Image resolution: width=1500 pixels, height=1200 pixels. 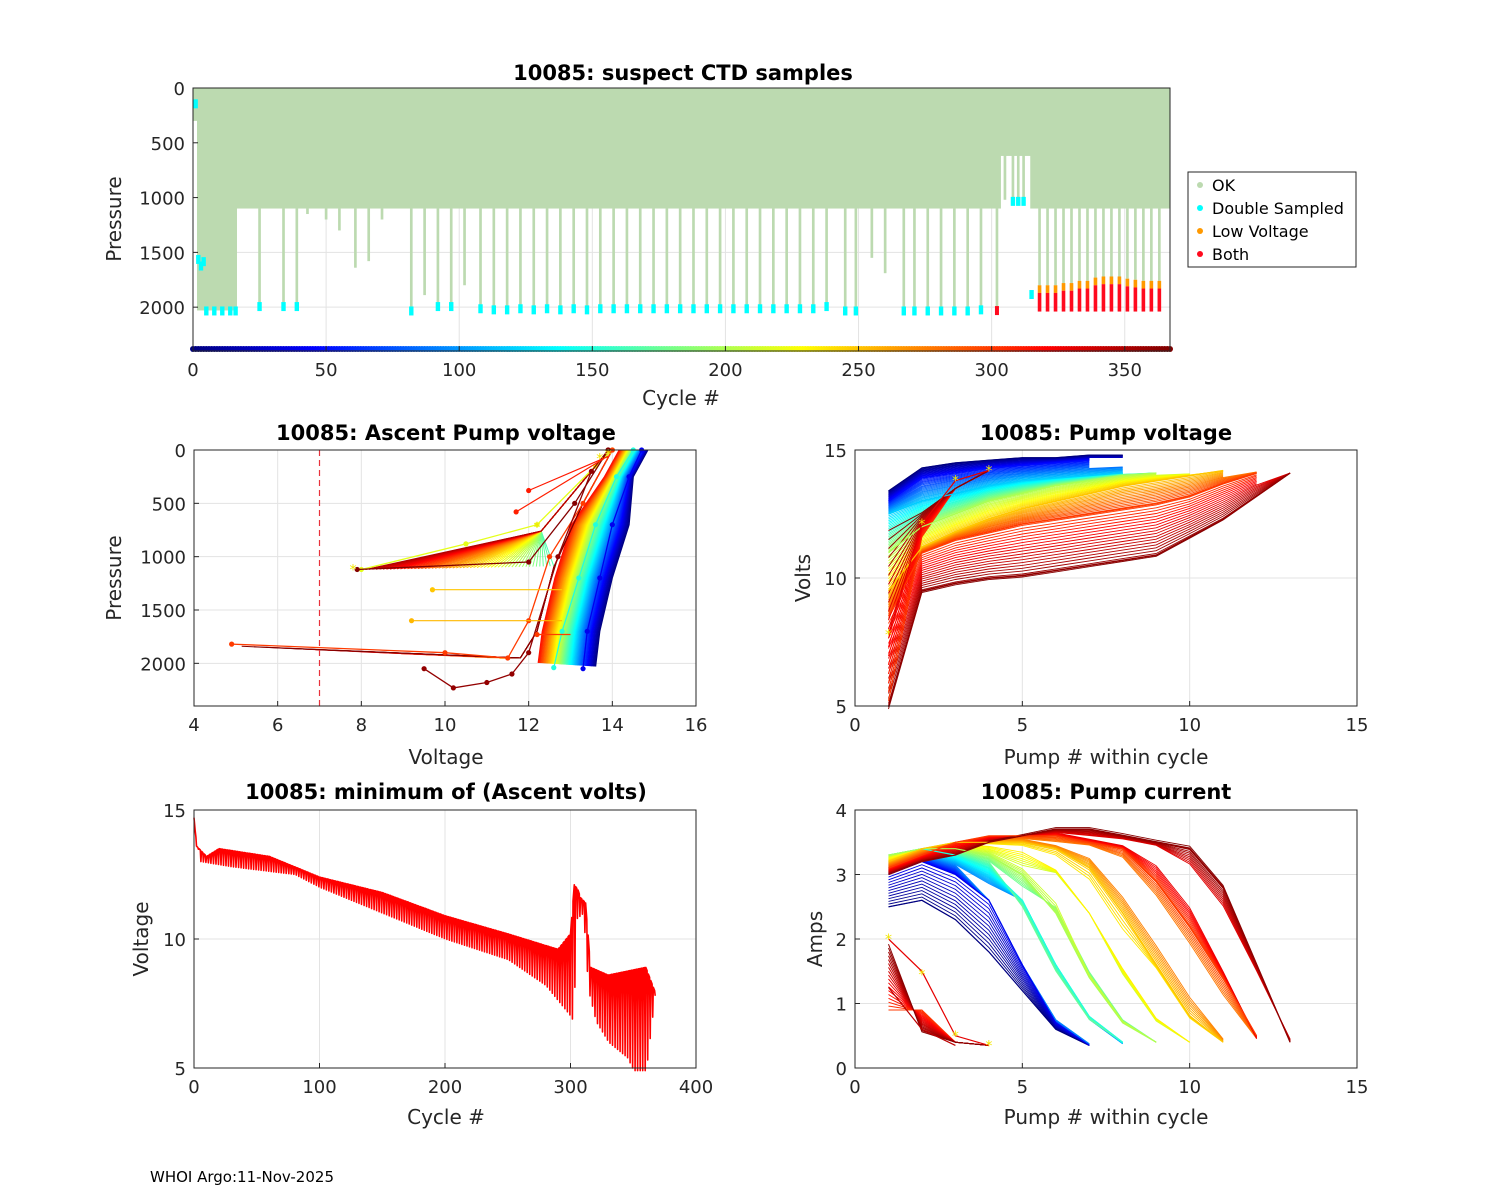 What do you see at coordinates (1022, 1087) in the screenshot?
I see `current-xtick-label: 5` at bounding box center [1022, 1087].